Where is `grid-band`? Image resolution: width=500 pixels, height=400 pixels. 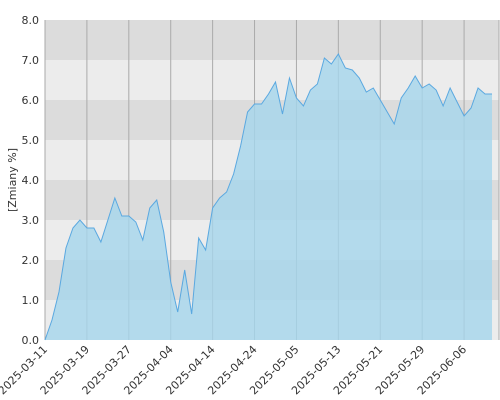
grid-band is located at coordinates (272, 40).